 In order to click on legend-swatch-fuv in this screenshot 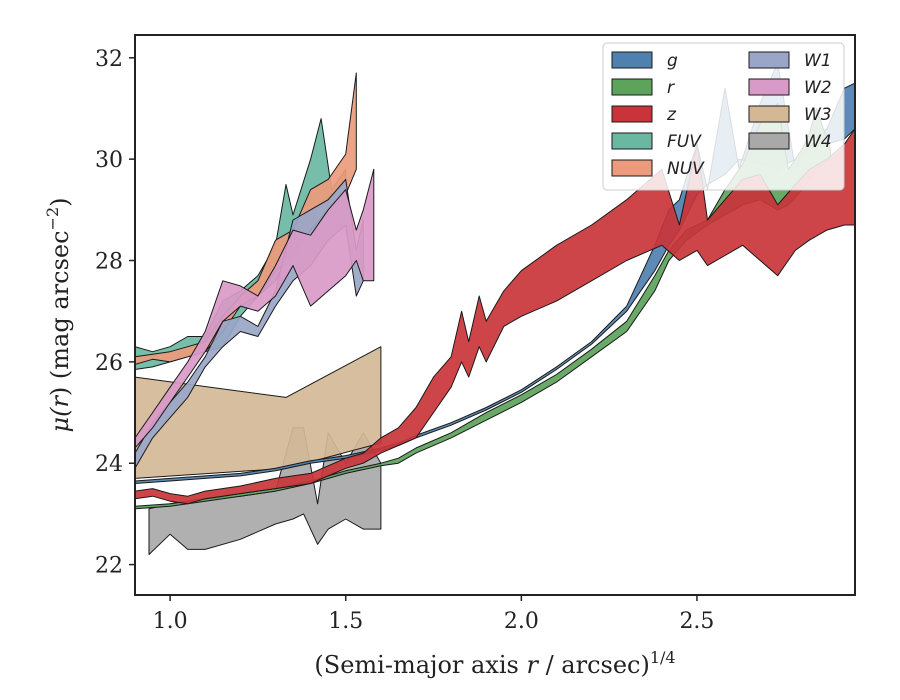, I will do `click(632, 141)`.